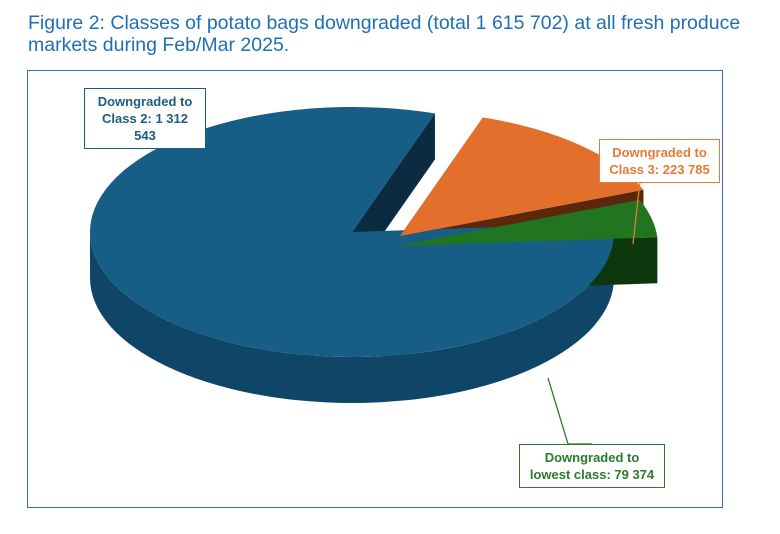  Describe the element at coordinates (145, 101) in the screenshot. I see `callout-class2-line1: Downgraded to` at that location.